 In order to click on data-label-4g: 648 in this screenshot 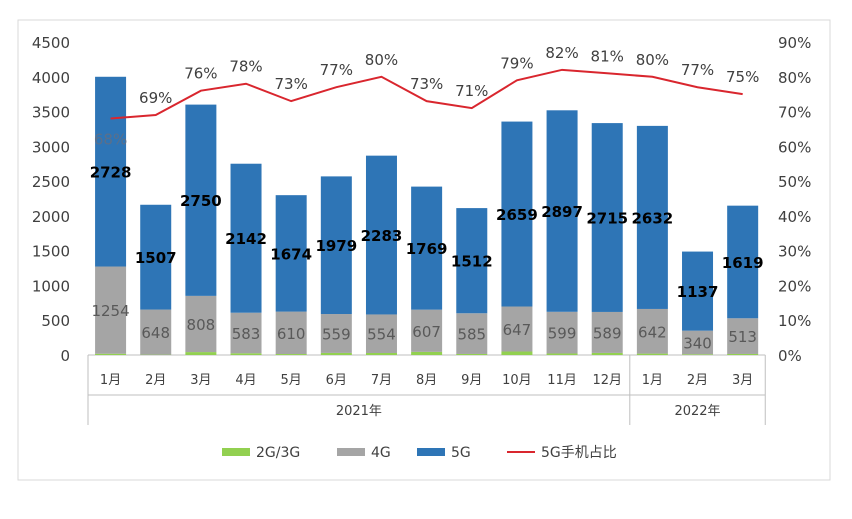, I will do `click(155, 333)`.